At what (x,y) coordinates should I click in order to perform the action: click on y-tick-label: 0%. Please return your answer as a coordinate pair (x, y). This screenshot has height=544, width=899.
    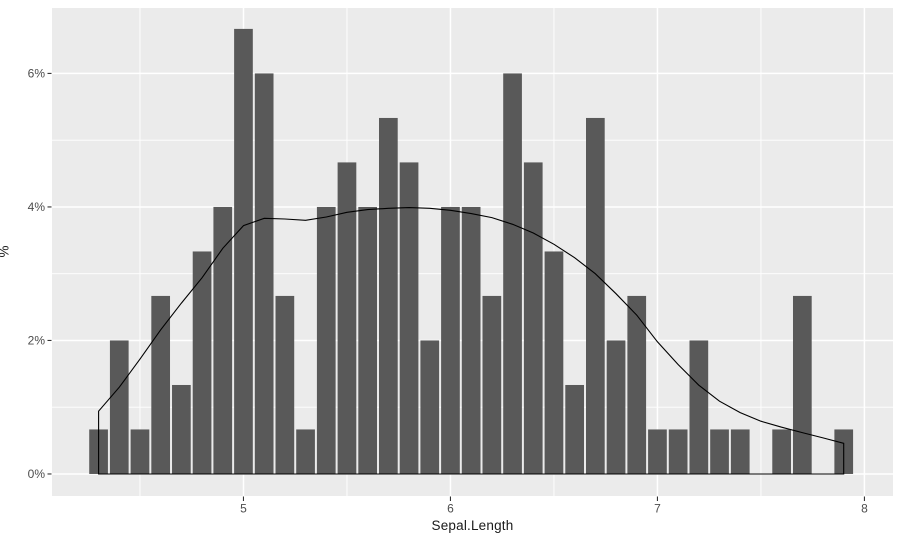
    Looking at the image, I should click on (37, 474).